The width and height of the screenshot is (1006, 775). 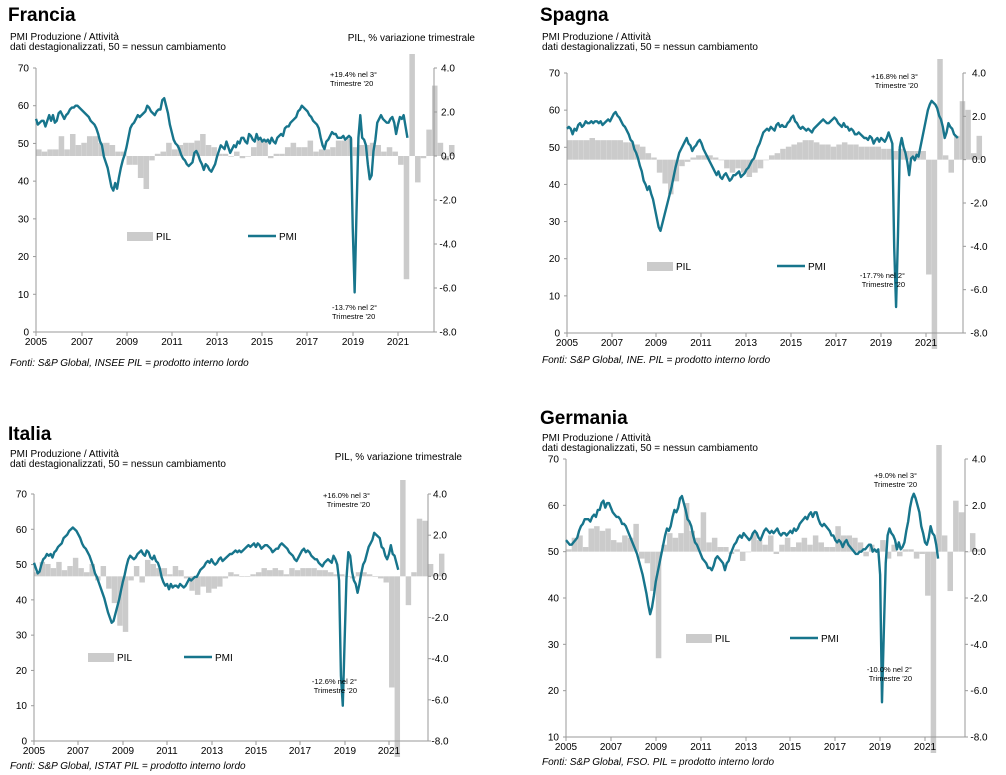 I want to click on left-tick-label: 20, so click(x=555, y=259).